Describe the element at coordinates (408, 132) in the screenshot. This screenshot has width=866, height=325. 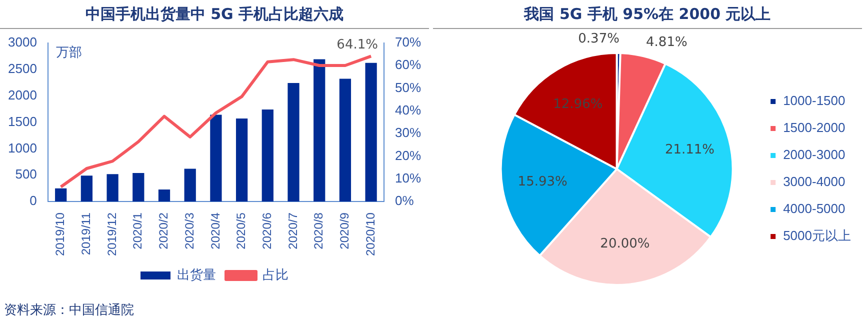
I see `y2-tick-label: 30%` at that location.